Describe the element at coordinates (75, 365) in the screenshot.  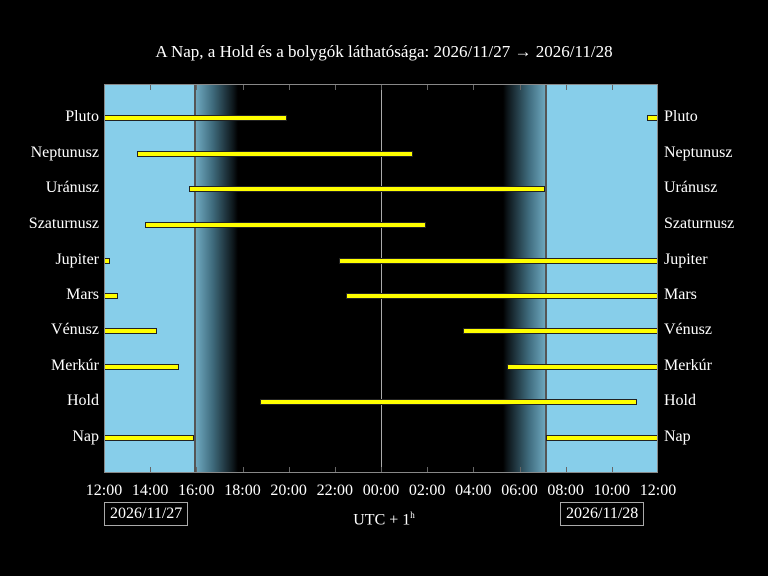
I see `row-label-left: Merkúr` at that location.